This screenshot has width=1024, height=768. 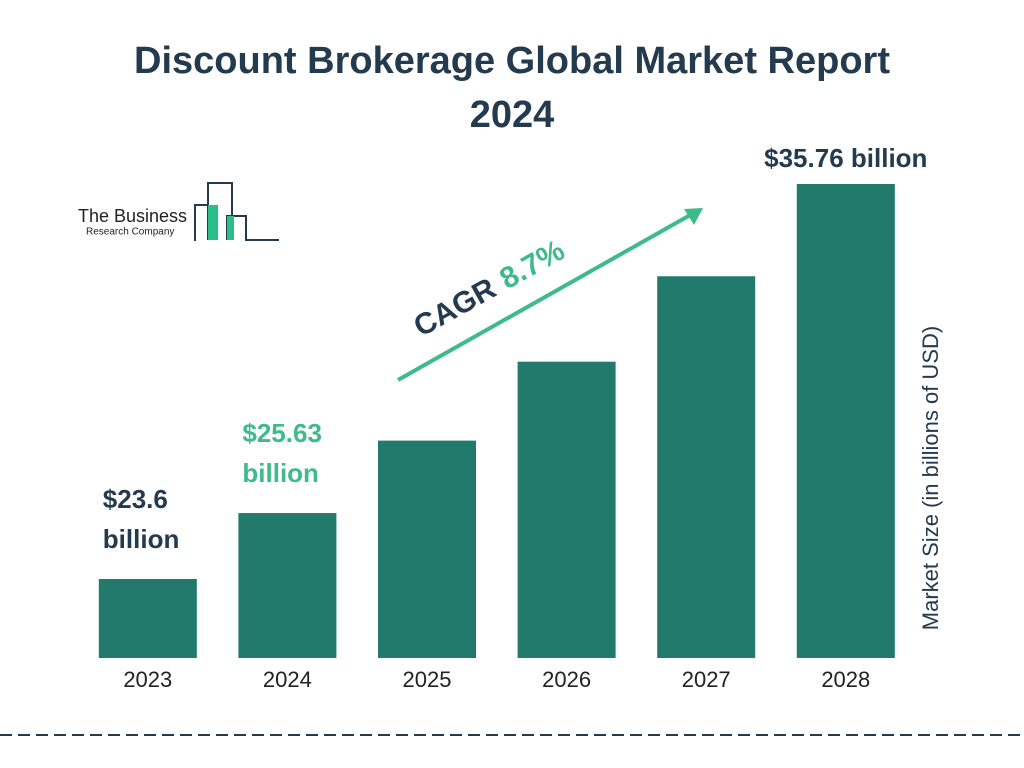 I want to click on x-tick-label: 2025, so click(x=427, y=679).